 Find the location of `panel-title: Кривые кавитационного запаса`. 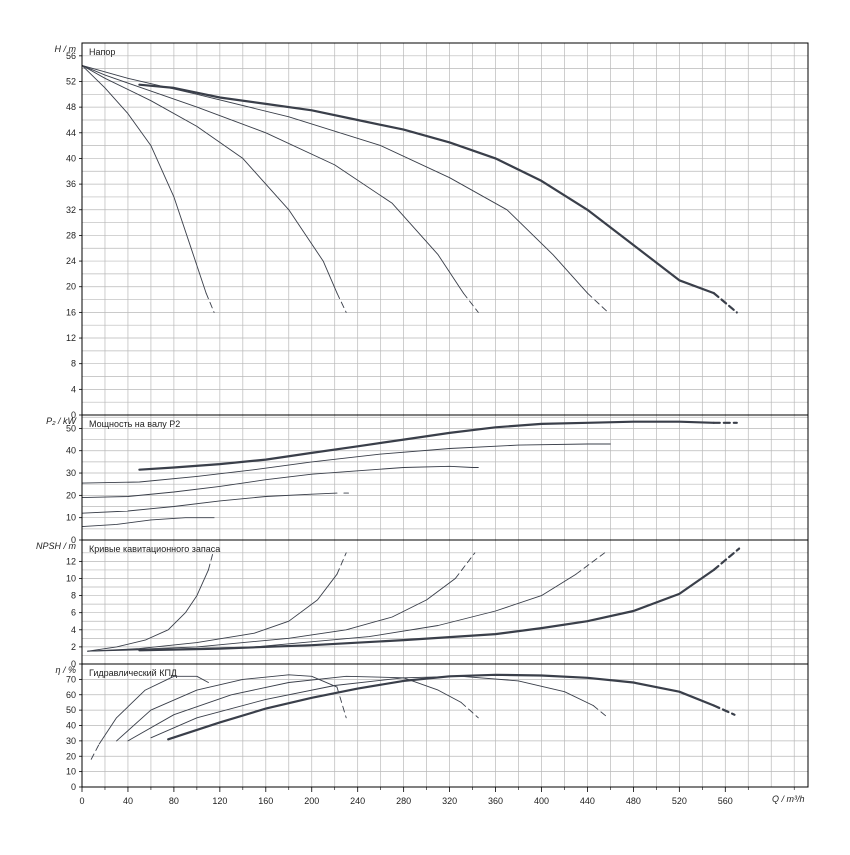

panel-title: Кривые кавитационного запаса is located at coordinates (154, 549).